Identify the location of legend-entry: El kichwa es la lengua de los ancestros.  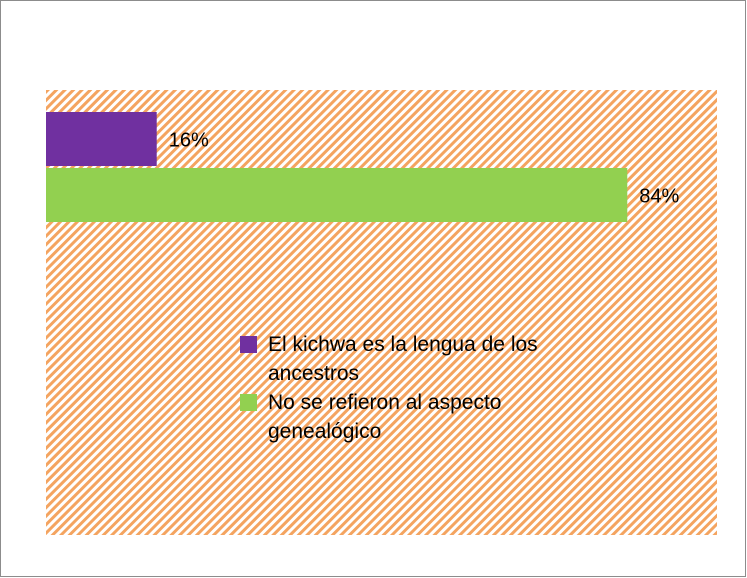
(395, 359).